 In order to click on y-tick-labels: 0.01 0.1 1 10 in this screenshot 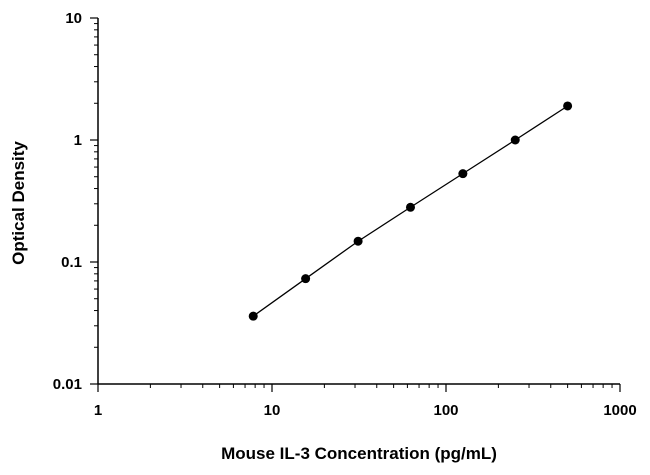, I will do `click(67, 201)`.